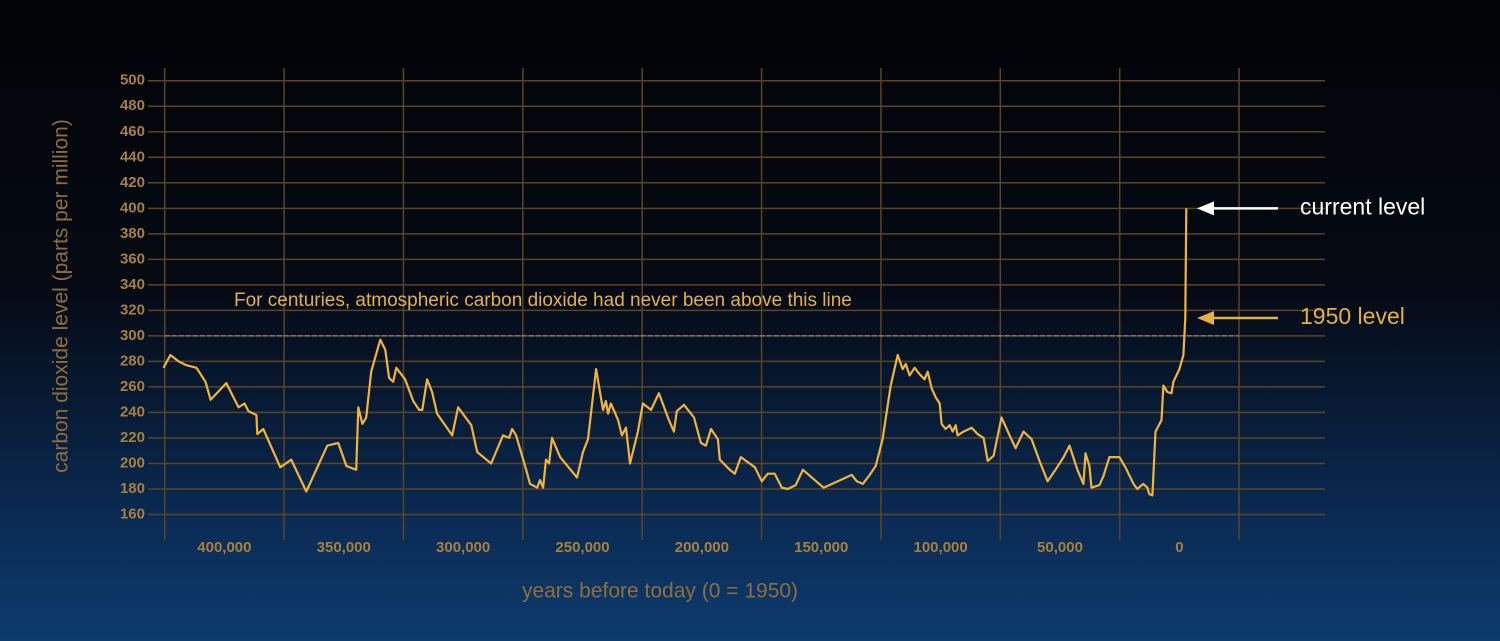 The height and width of the screenshot is (641, 1500). I want to click on y-tick-label: 380, so click(132, 233).